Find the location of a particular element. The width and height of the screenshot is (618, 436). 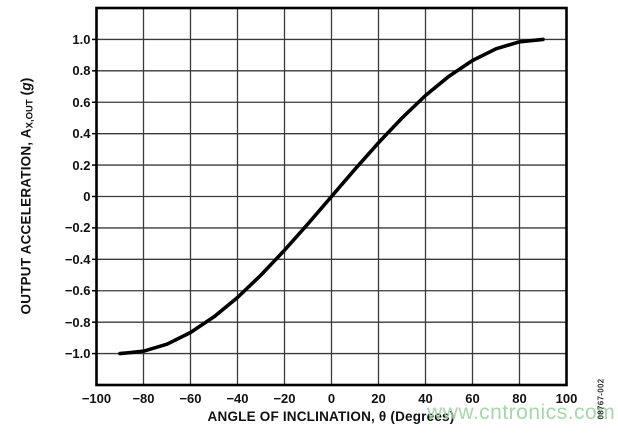

y-tick-label: −0.2 is located at coordinates (77, 228).